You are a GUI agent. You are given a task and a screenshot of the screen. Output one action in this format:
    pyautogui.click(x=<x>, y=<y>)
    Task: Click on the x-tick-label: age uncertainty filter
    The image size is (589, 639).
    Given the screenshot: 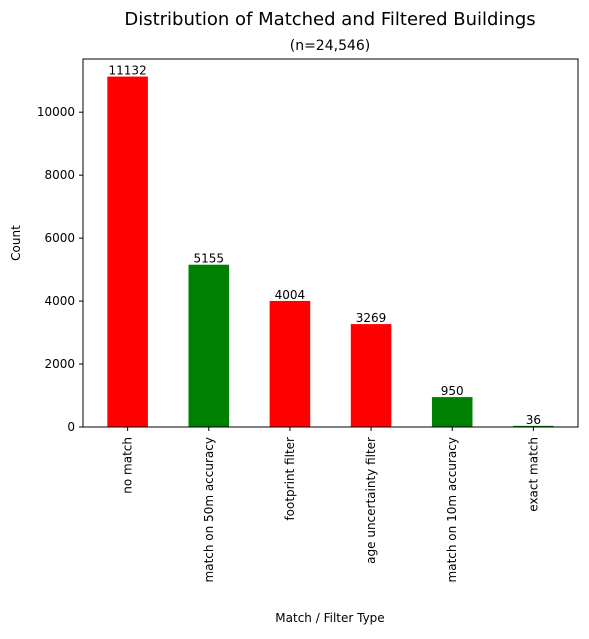 What is the action you would take?
    pyautogui.click(x=371, y=500)
    